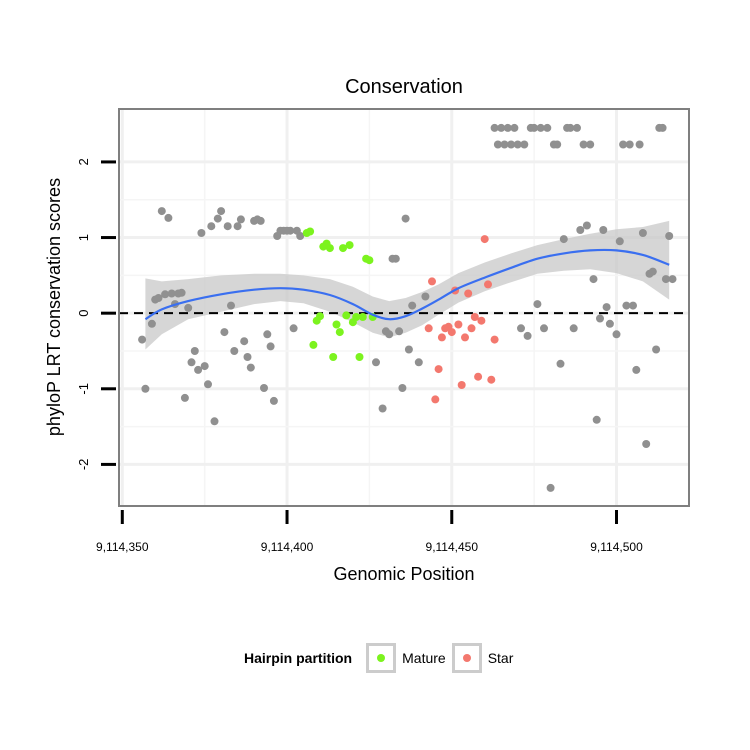 Image resolution: width=750 pixels, height=750 pixels. I want to click on x-tick-label: 9,114,500, so click(616, 547).